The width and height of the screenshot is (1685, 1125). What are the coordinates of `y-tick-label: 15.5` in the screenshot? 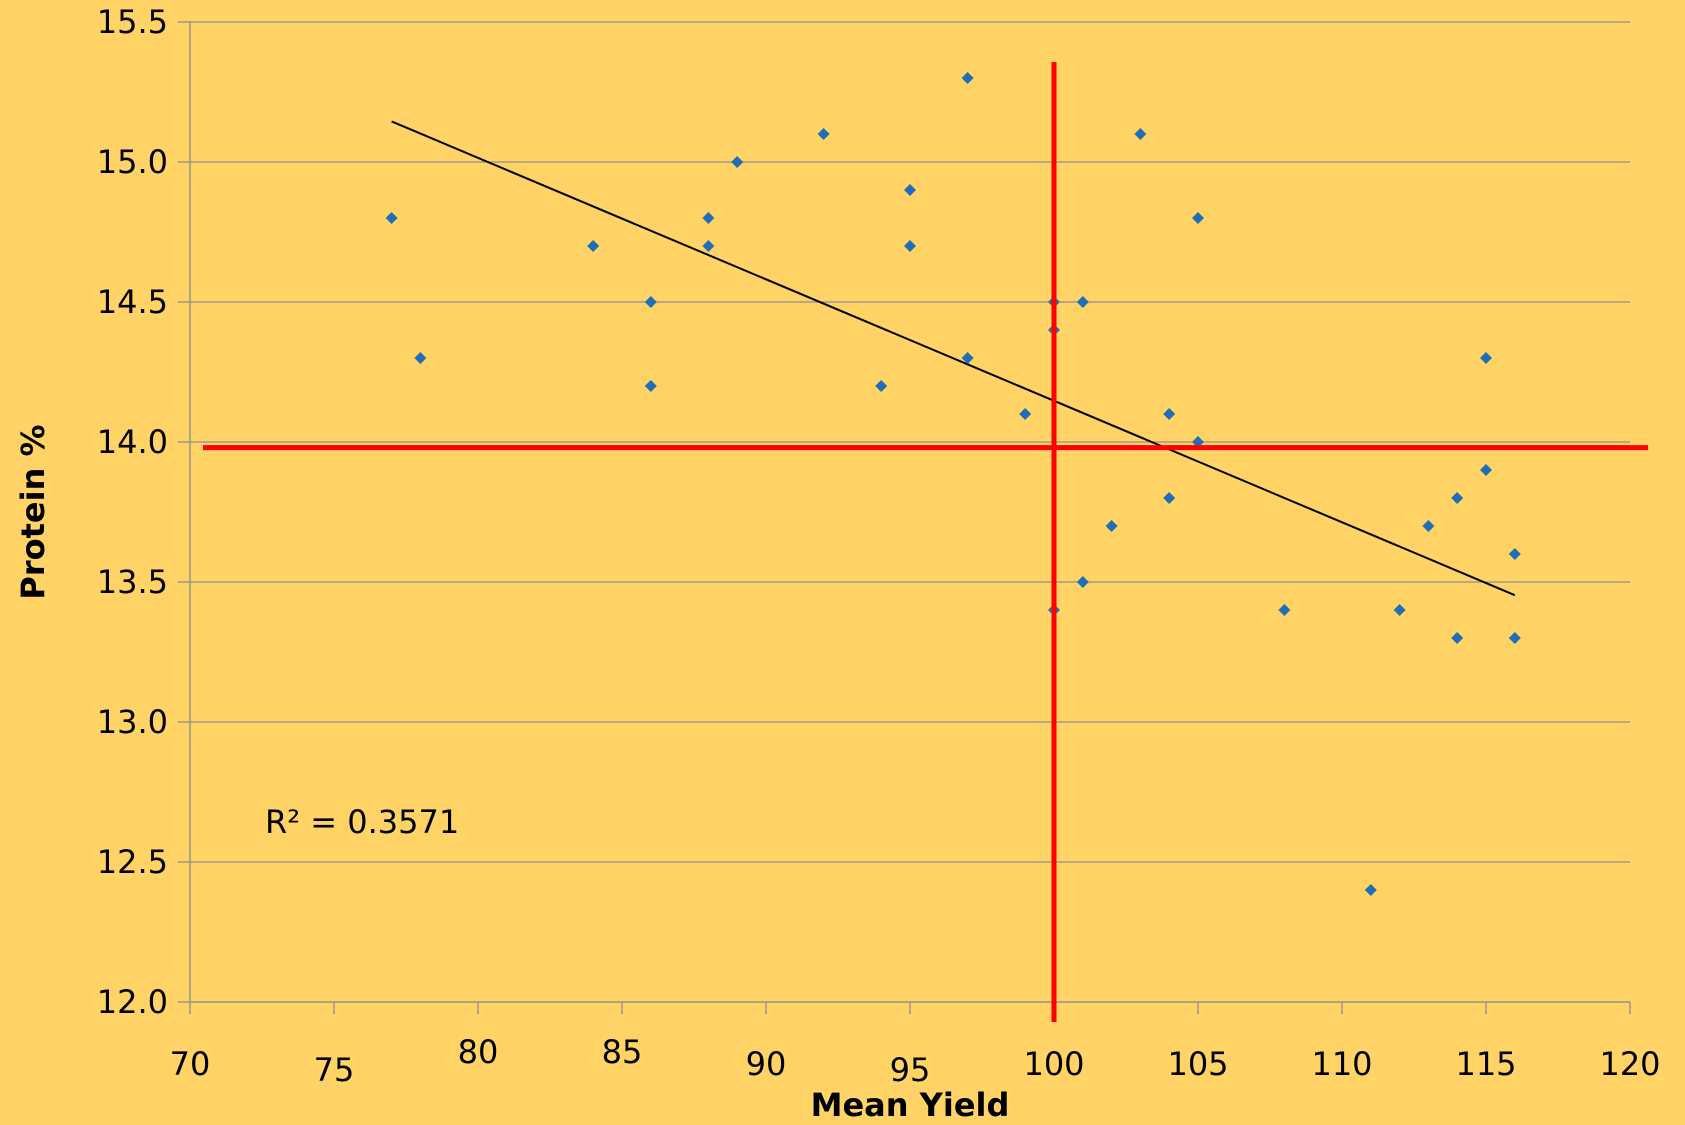 It's located at (132, 22).